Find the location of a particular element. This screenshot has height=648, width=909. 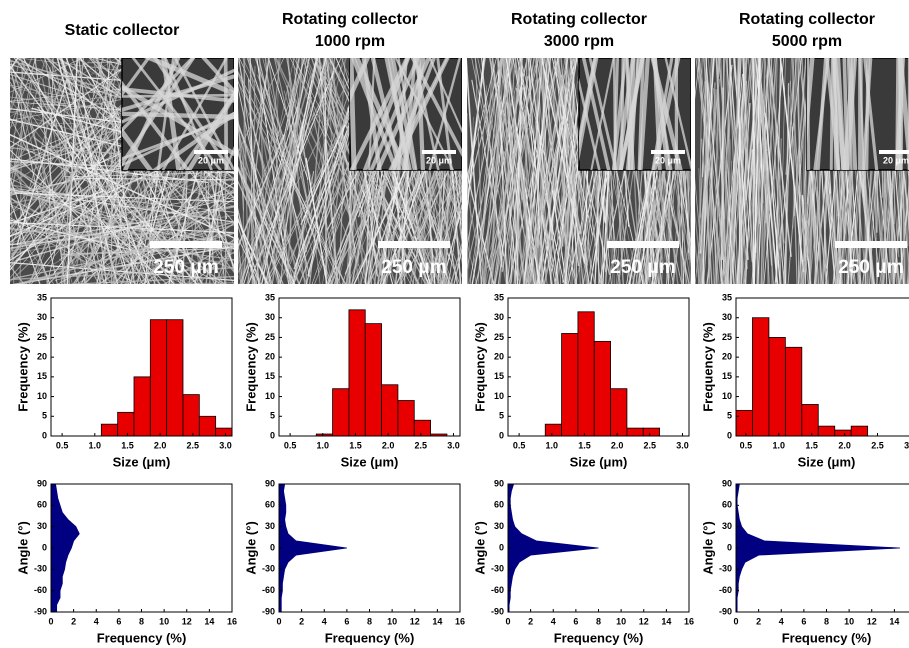

inset-scale-bar is located at coordinates (439, 152).